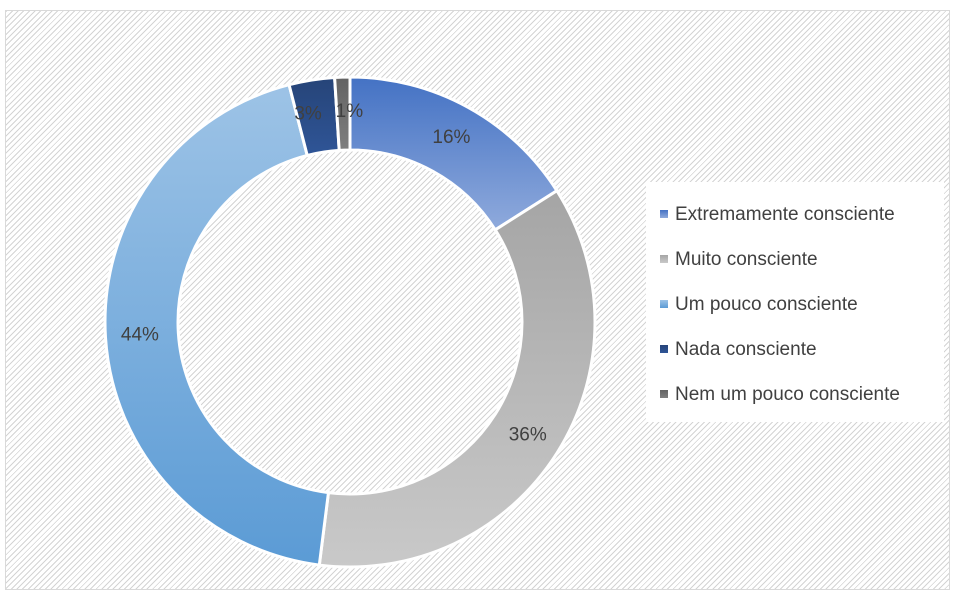  What do you see at coordinates (746, 349) in the screenshot?
I see `legend-label: Nada consciente` at bounding box center [746, 349].